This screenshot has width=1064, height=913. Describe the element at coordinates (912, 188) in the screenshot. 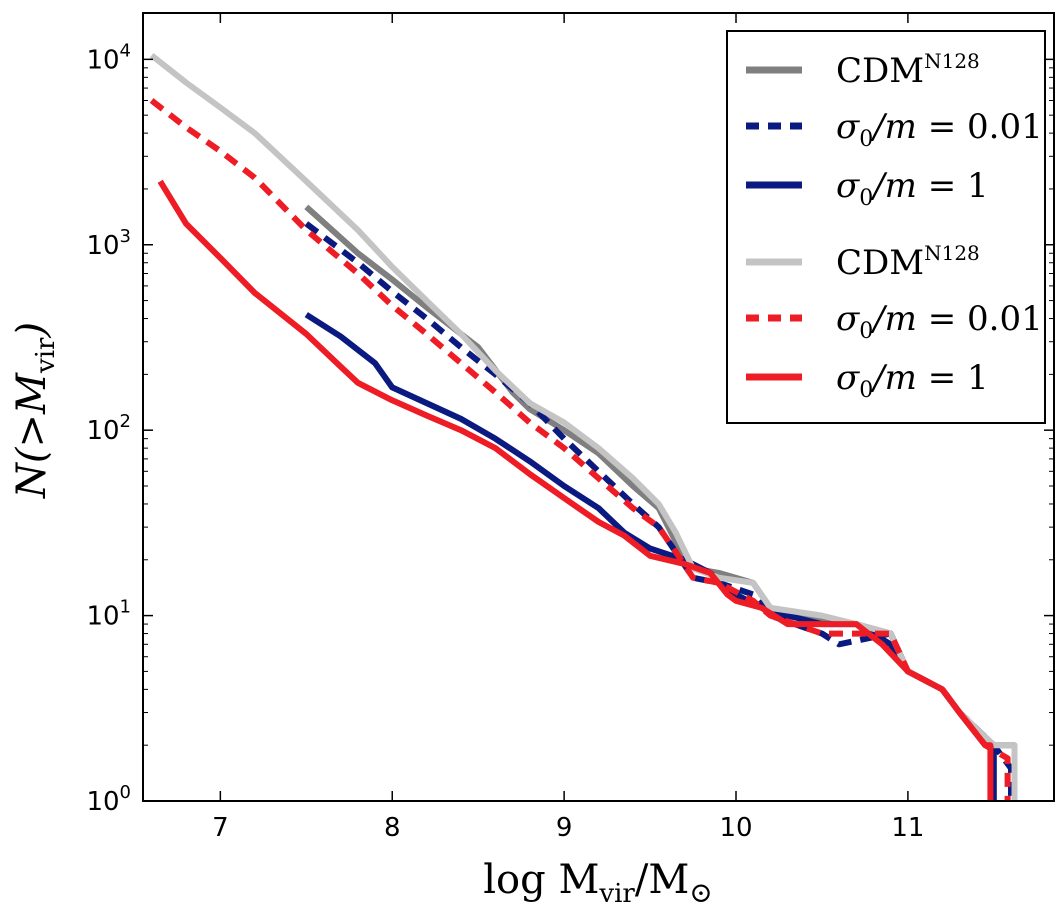

I see `legend-label-3: σ0/m = 1` at that location.